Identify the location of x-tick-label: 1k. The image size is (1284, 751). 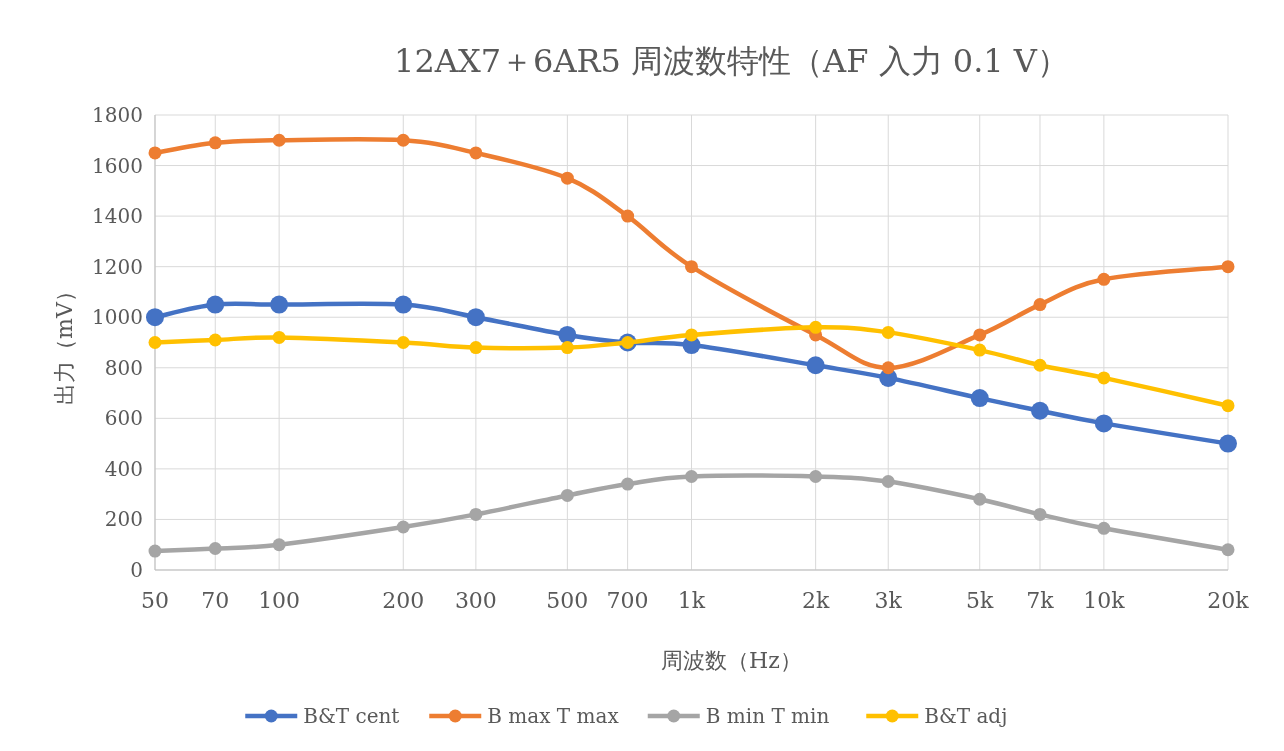
(691, 600).